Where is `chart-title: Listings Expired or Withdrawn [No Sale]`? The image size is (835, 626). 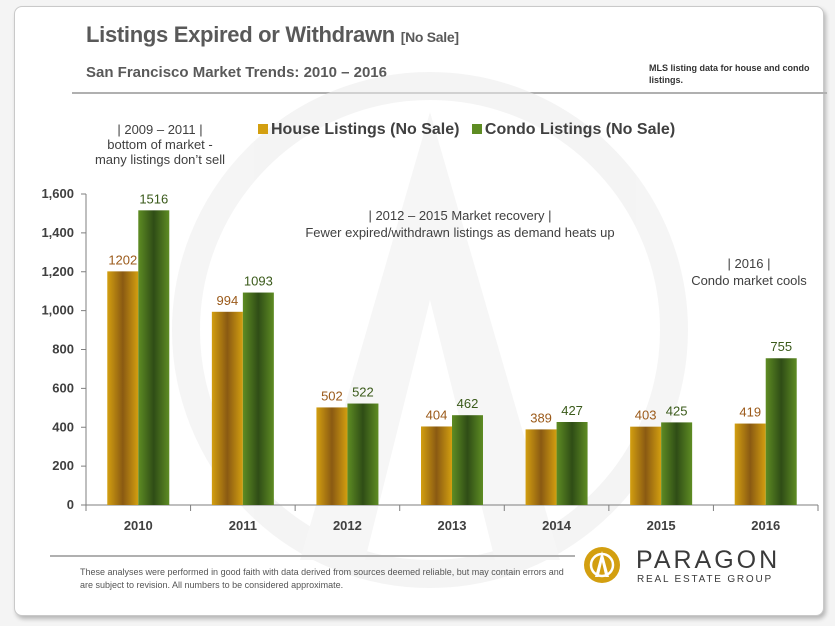
chart-title: Listings Expired or Withdrawn [No Sale] is located at coordinates (272, 34).